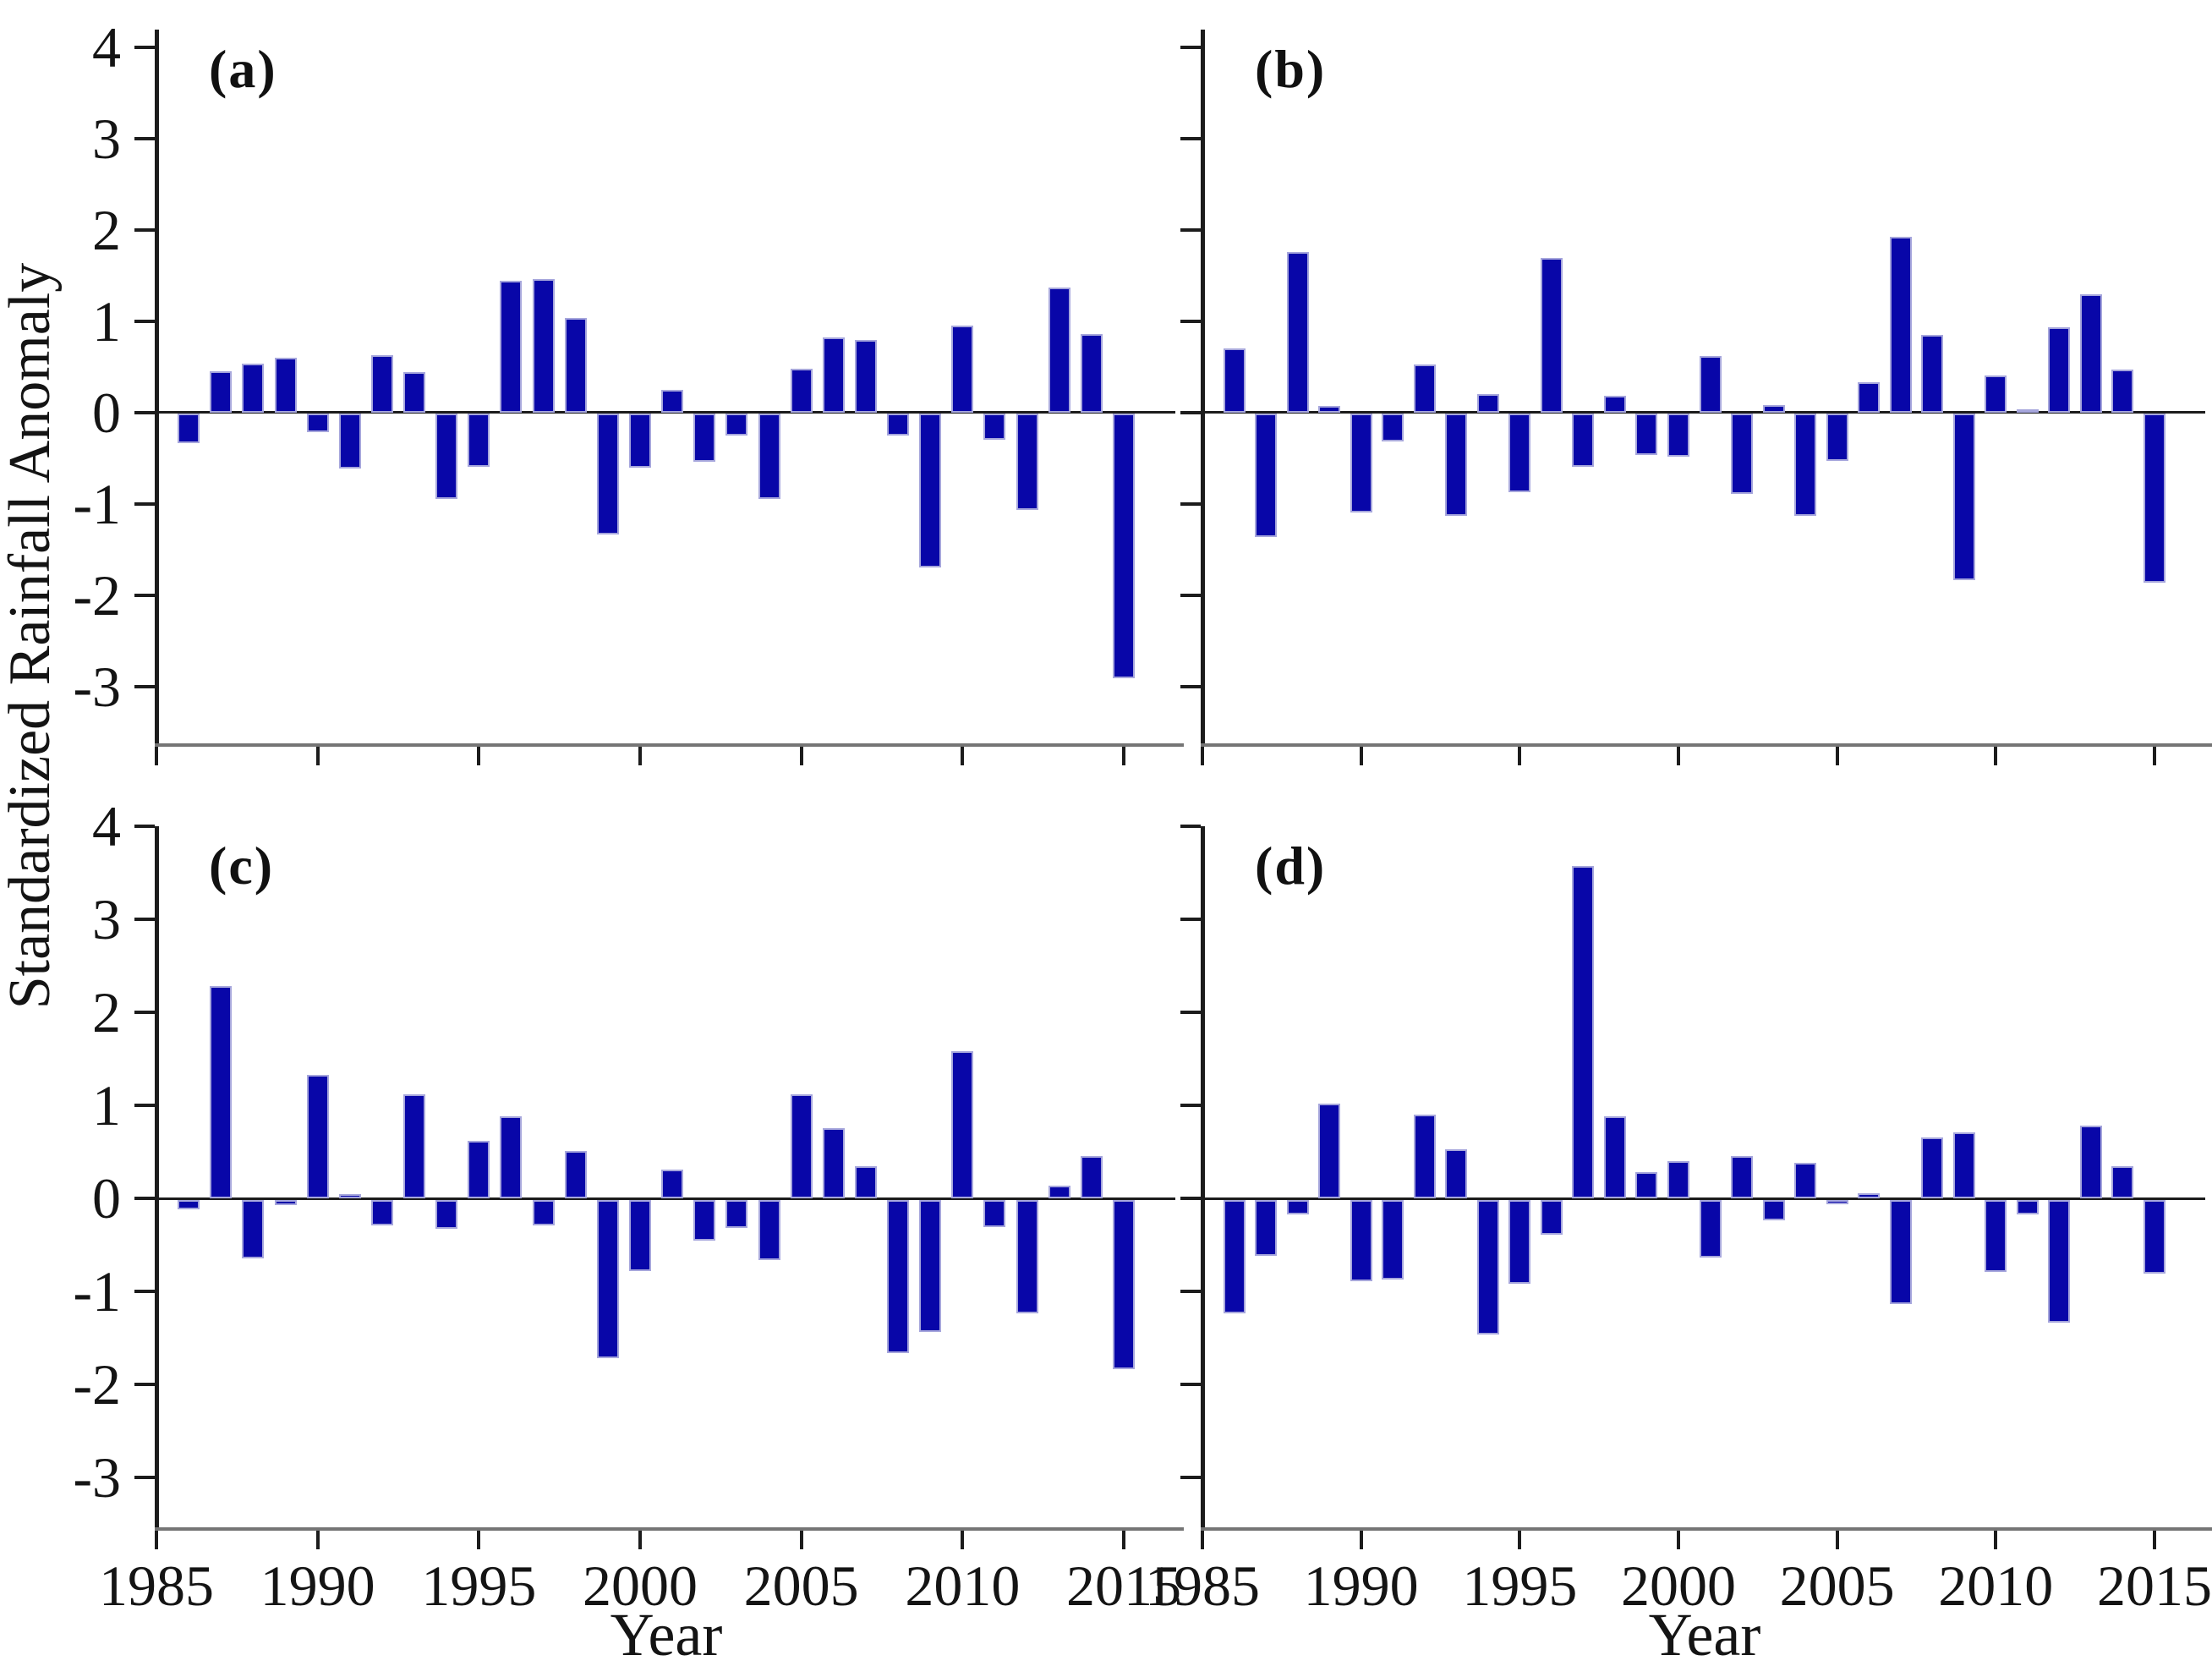 The width and height of the screenshot is (2212, 1677). Describe the element at coordinates (189, 1204) in the screenshot. I see `bar-1986` at that location.